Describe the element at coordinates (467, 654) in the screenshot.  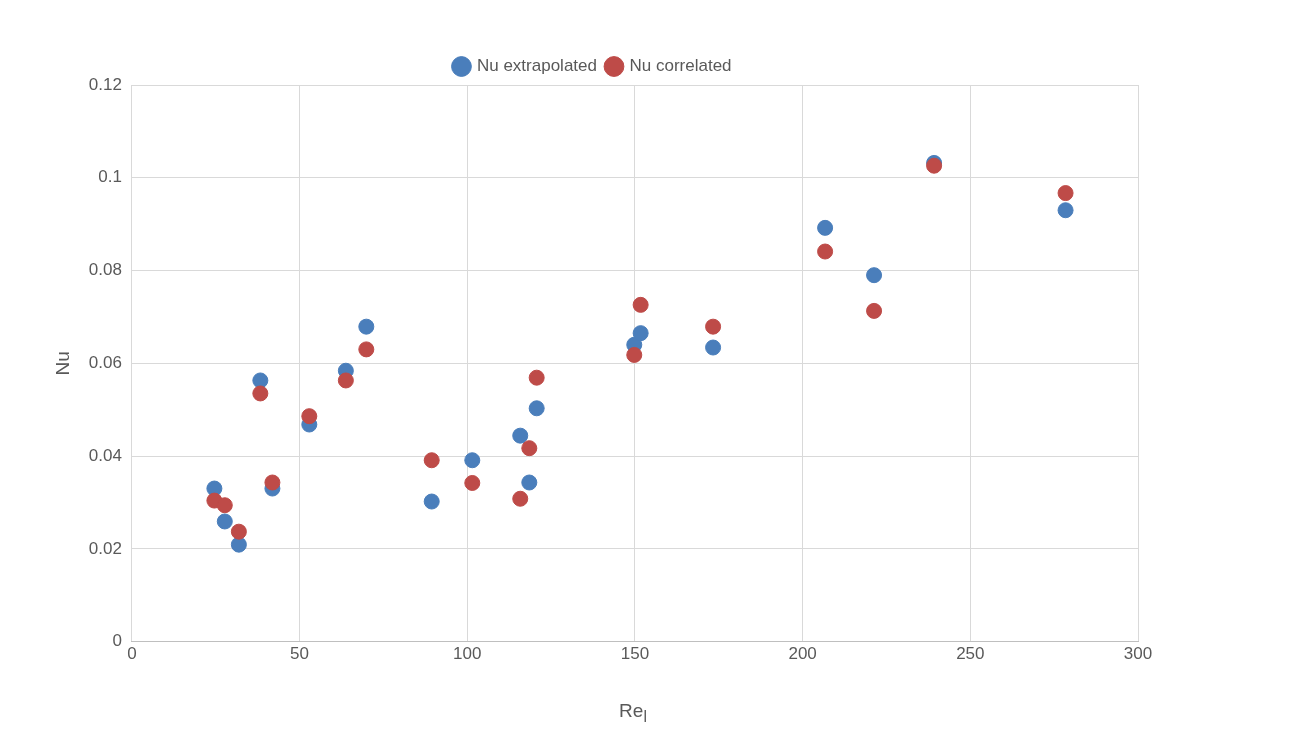
I see `x-tick-label: 100` at that location.